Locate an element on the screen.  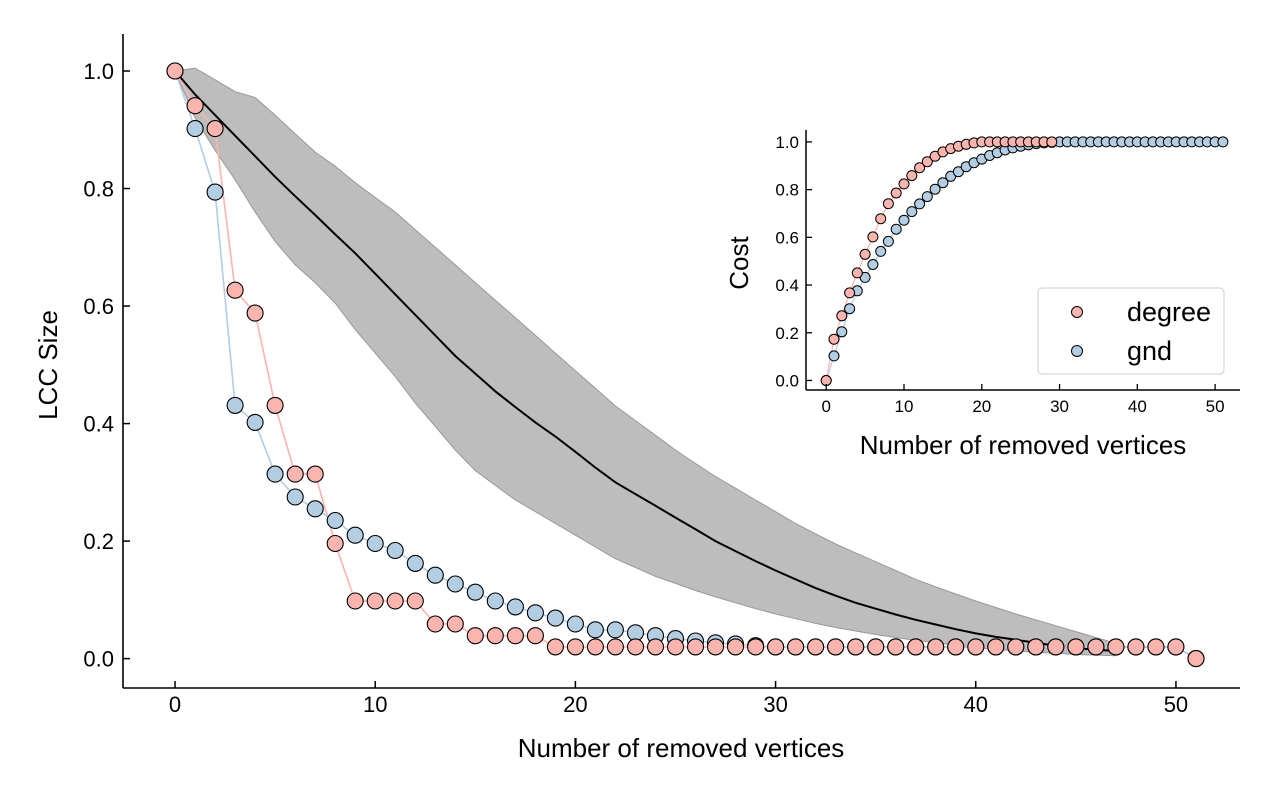
legend-label-gnd: gnd is located at coordinates (1149, 351).